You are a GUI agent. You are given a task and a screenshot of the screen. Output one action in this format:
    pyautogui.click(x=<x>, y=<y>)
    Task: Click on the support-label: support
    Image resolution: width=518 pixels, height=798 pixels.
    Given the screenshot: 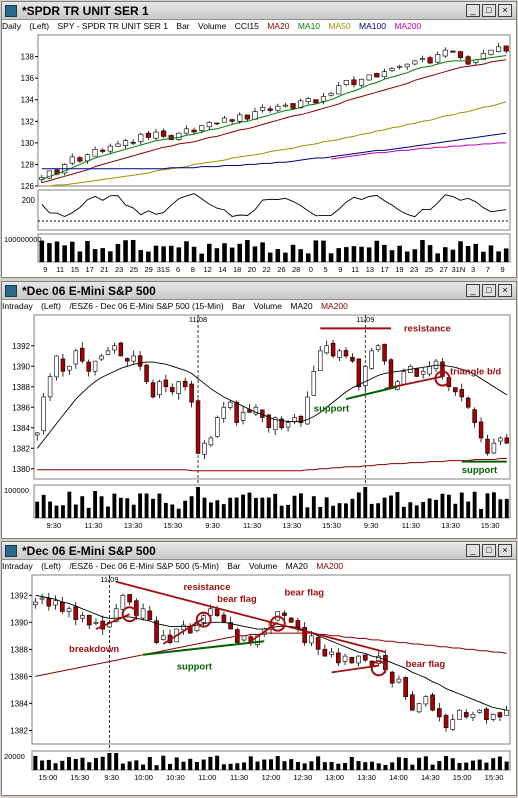 What is the action you would take?
    pyautogui.click(x=480, y=470)
    